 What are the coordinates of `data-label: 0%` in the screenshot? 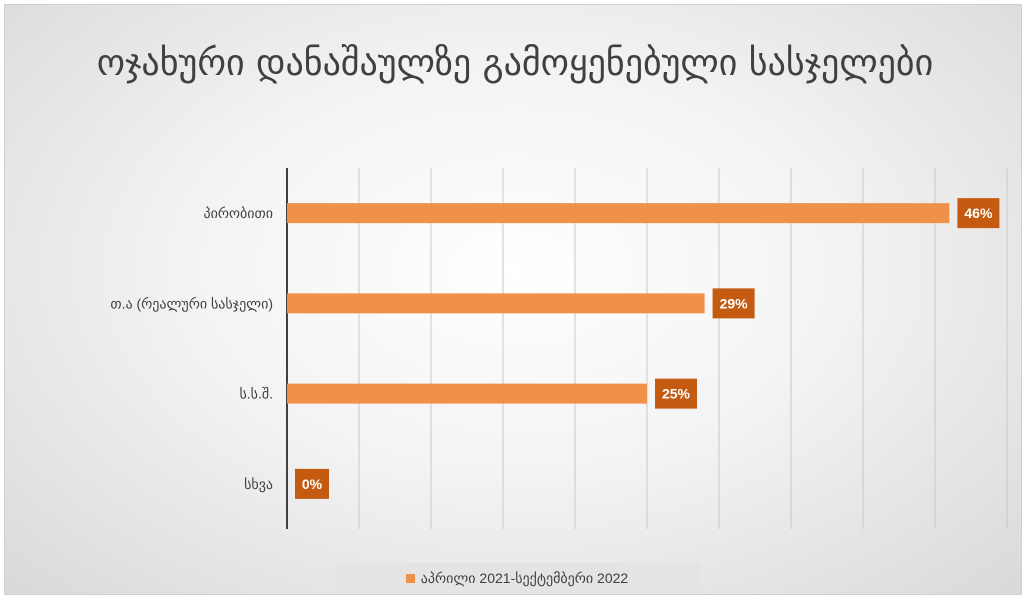 It's located at (312, 484).